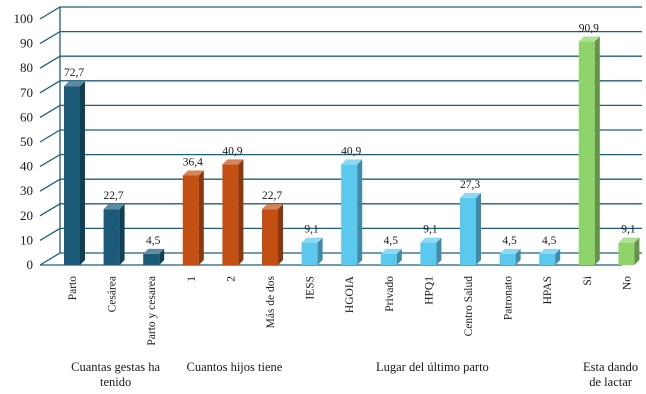 The image size is (646, 394). I want to click on y-tick-label: 90, so click(26, 43).